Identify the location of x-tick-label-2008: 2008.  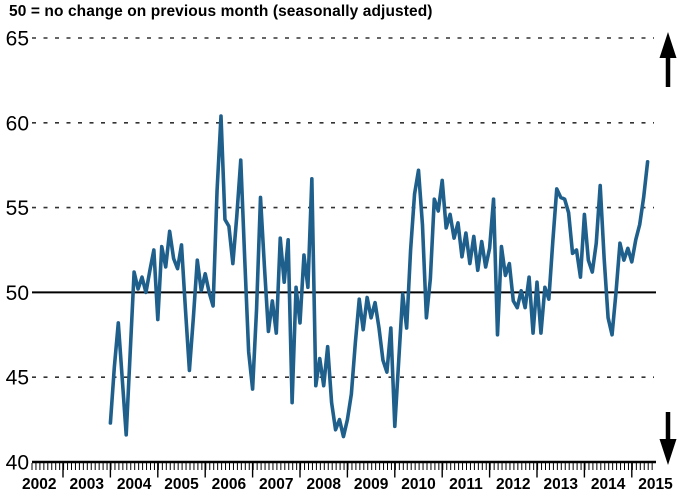
(323, 484).